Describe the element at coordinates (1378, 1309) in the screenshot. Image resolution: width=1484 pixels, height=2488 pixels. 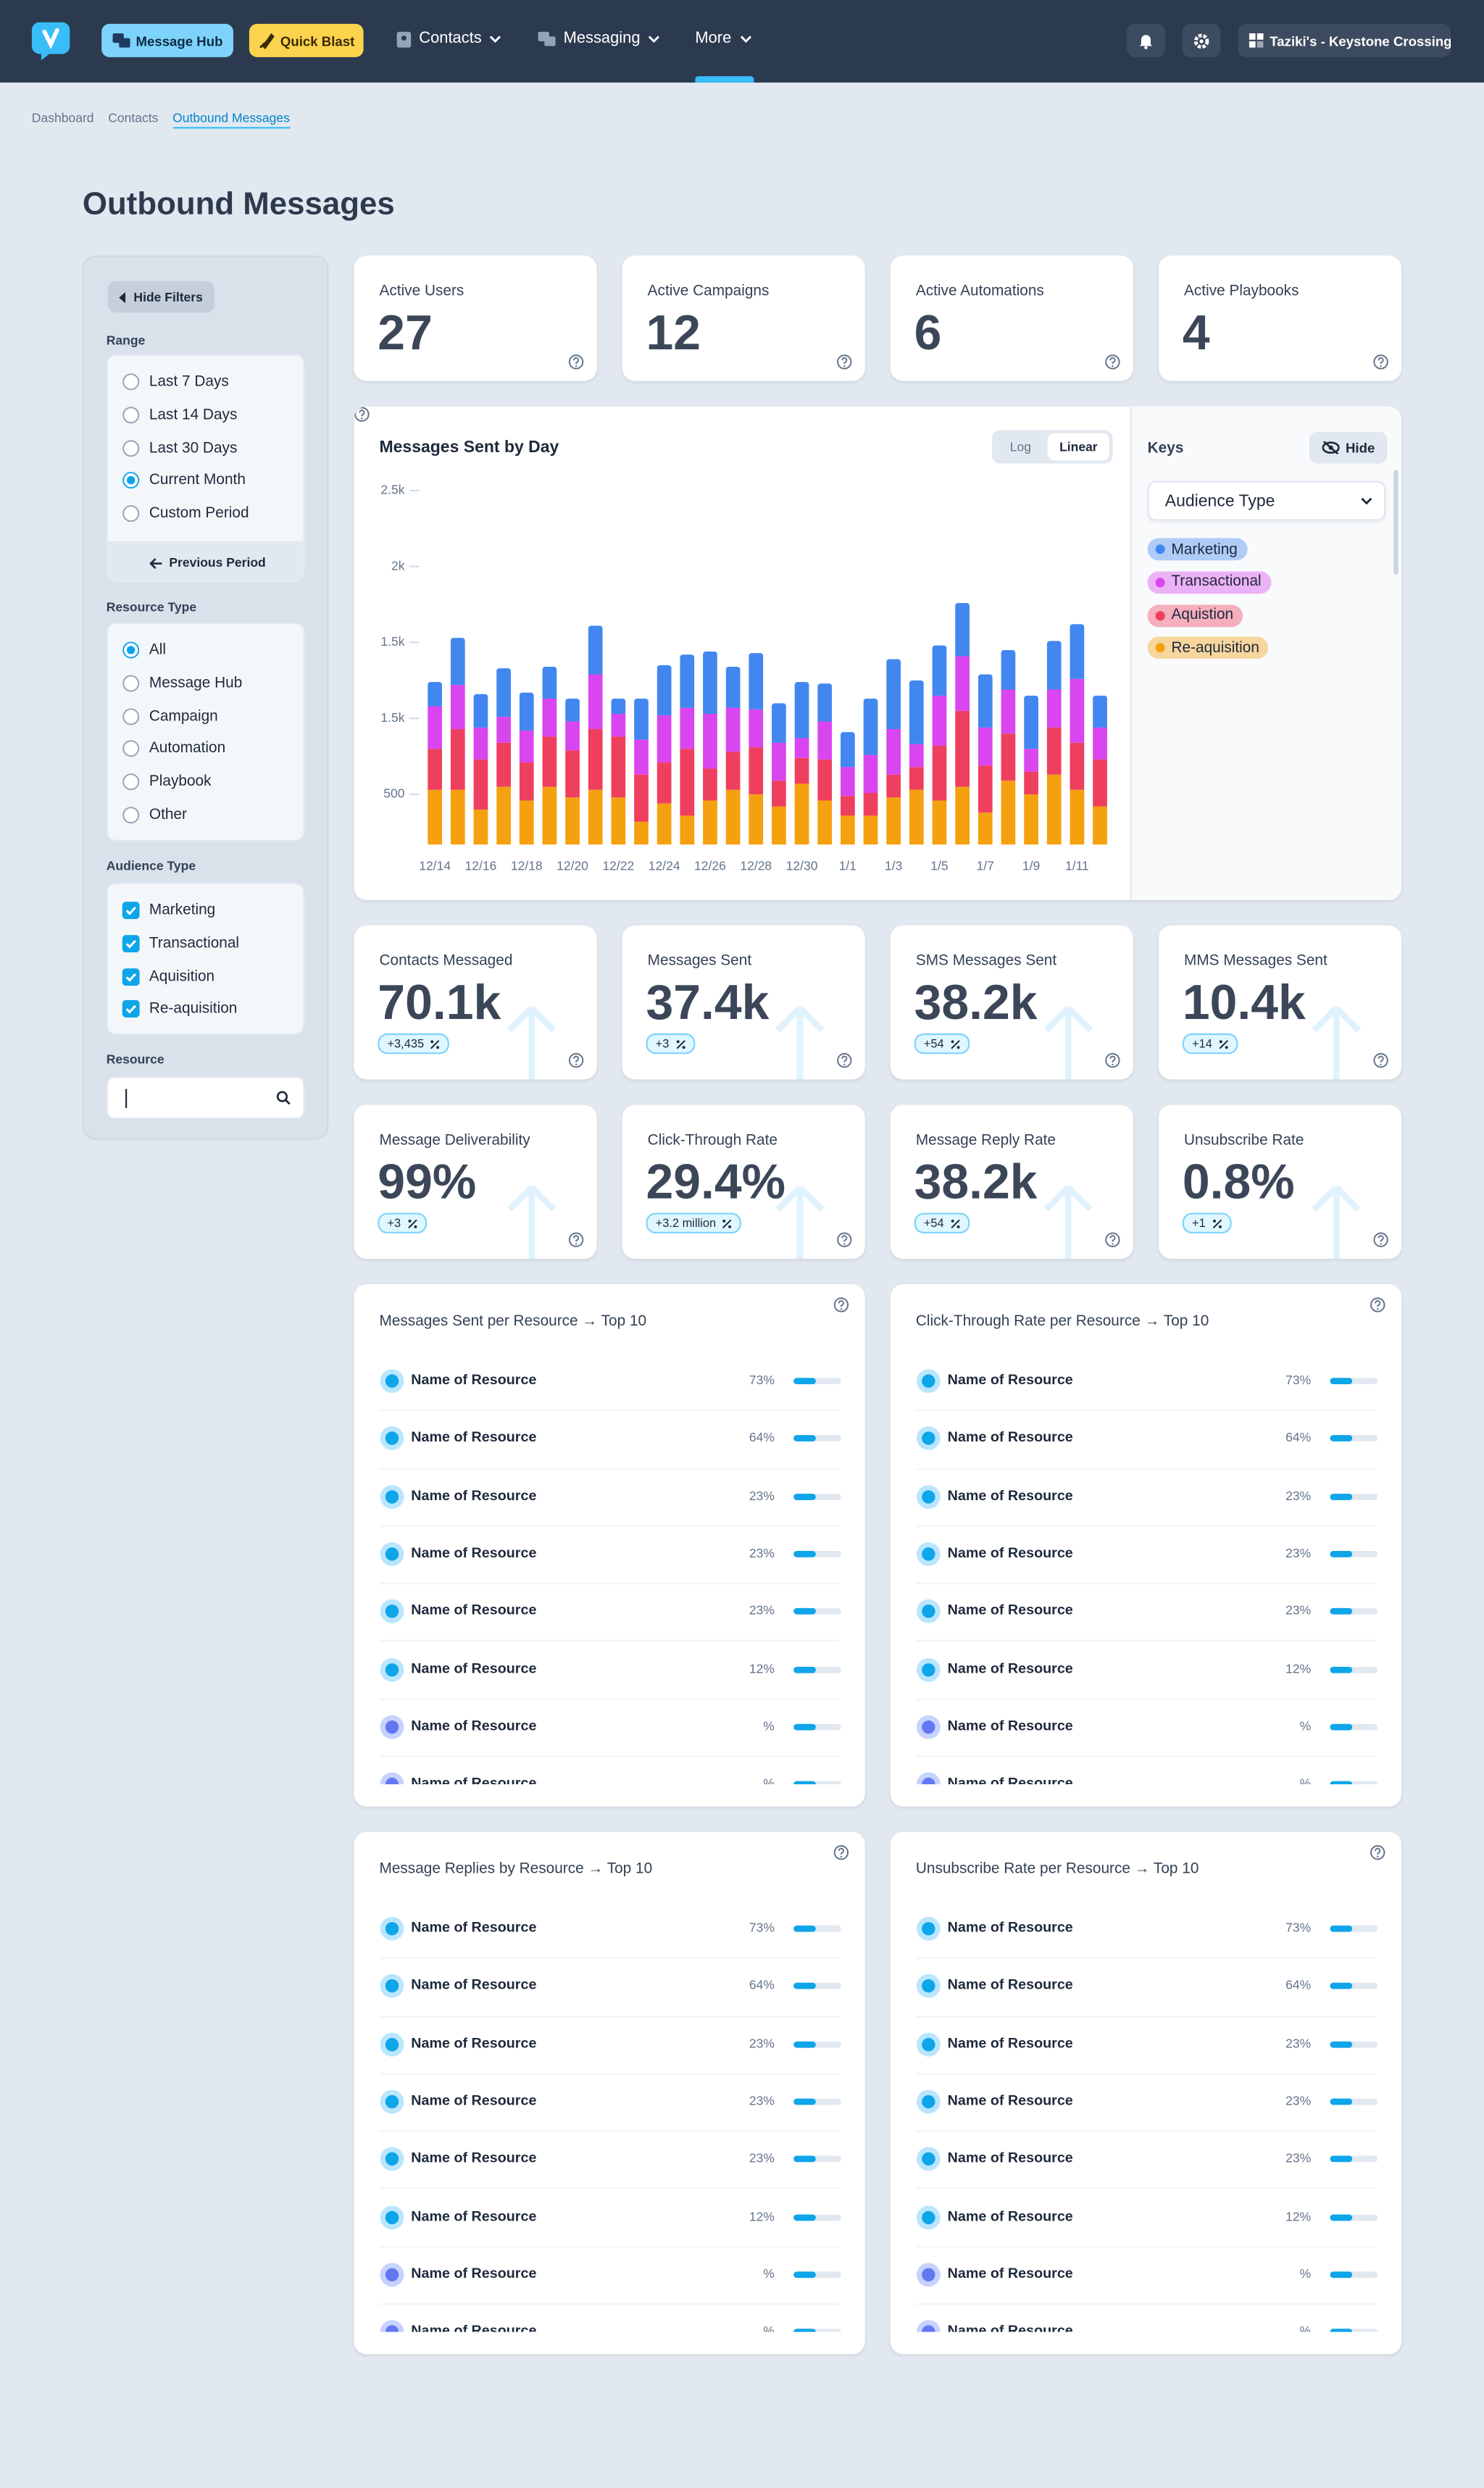
I see `help-dot` at that location.